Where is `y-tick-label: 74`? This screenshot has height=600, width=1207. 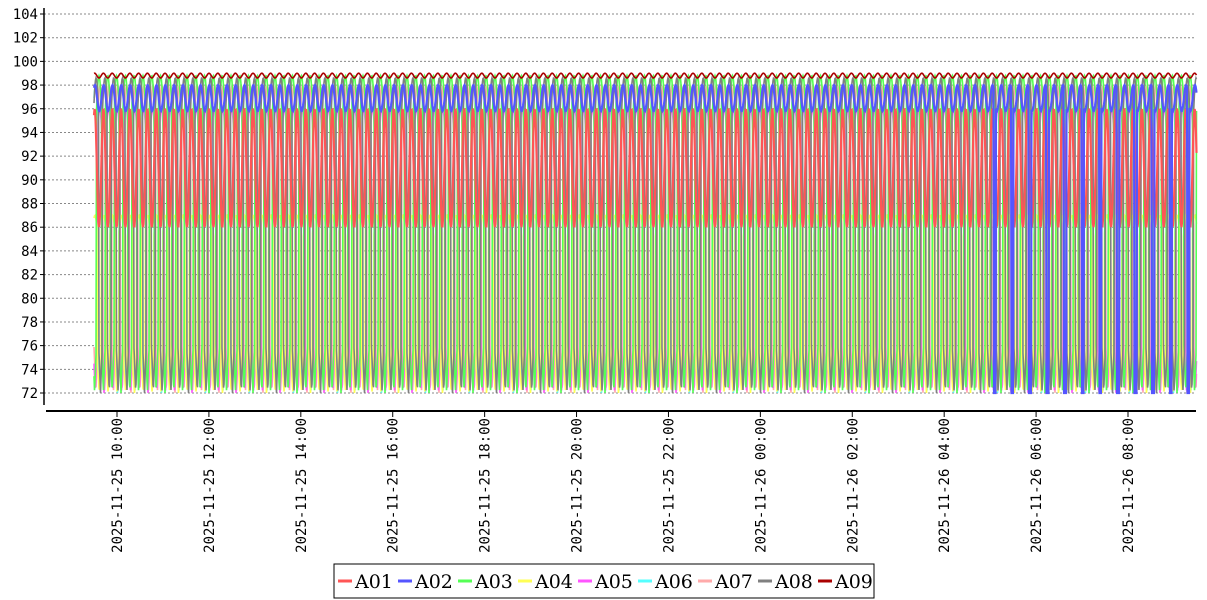 y-tick-label: 74 is located at coordinates (29, 370).